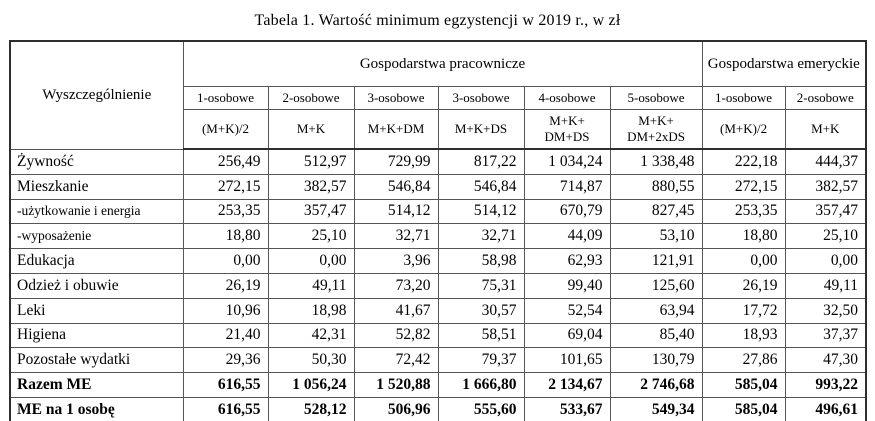 The height and width of the screenshot is (421, 875). What do you see at coordinates (311, 186) in the screenshot?
I see `value-cell: 382,57` at bounding box center [311, 186].